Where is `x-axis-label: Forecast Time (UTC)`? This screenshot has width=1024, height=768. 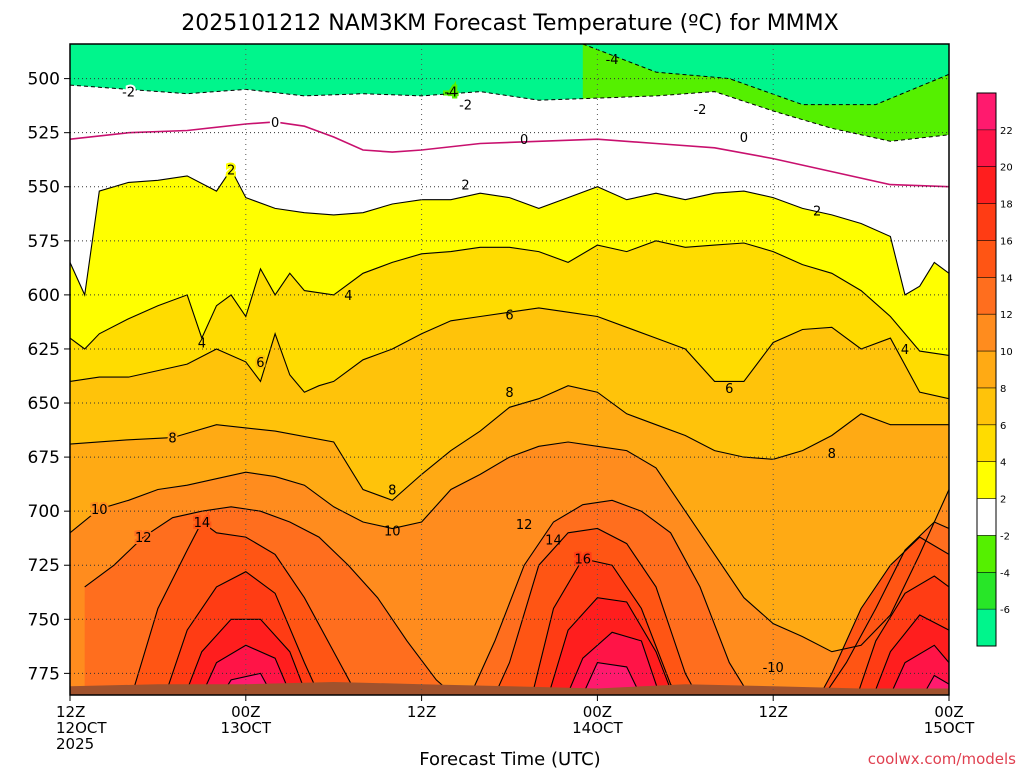 x-axis-label: Forecast Time (UTC) is located at coordinates (509, 758).